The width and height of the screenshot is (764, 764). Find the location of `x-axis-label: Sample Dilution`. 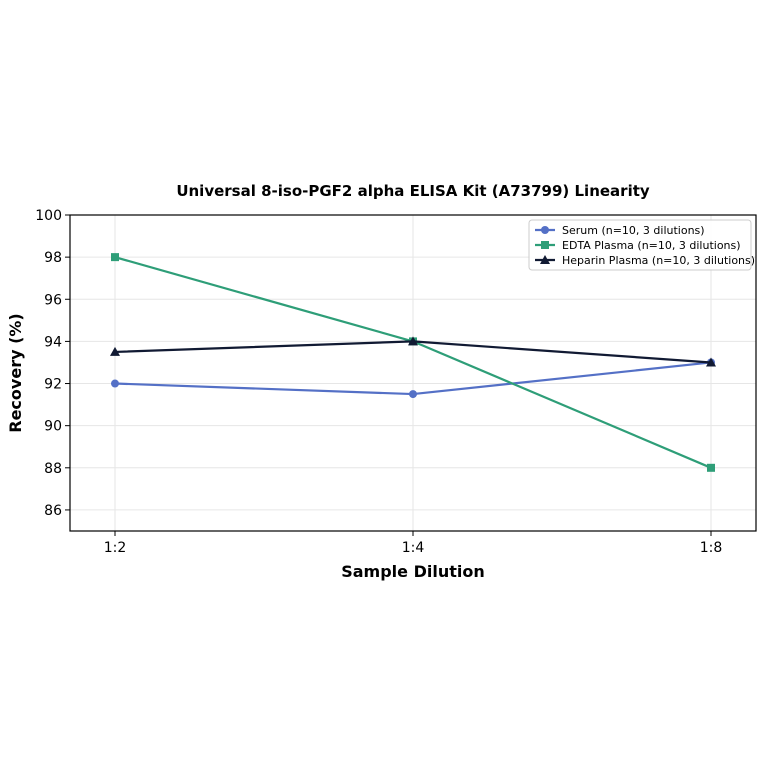

x-axis-label: Sample Dilution is located at coordinates (413, 571).